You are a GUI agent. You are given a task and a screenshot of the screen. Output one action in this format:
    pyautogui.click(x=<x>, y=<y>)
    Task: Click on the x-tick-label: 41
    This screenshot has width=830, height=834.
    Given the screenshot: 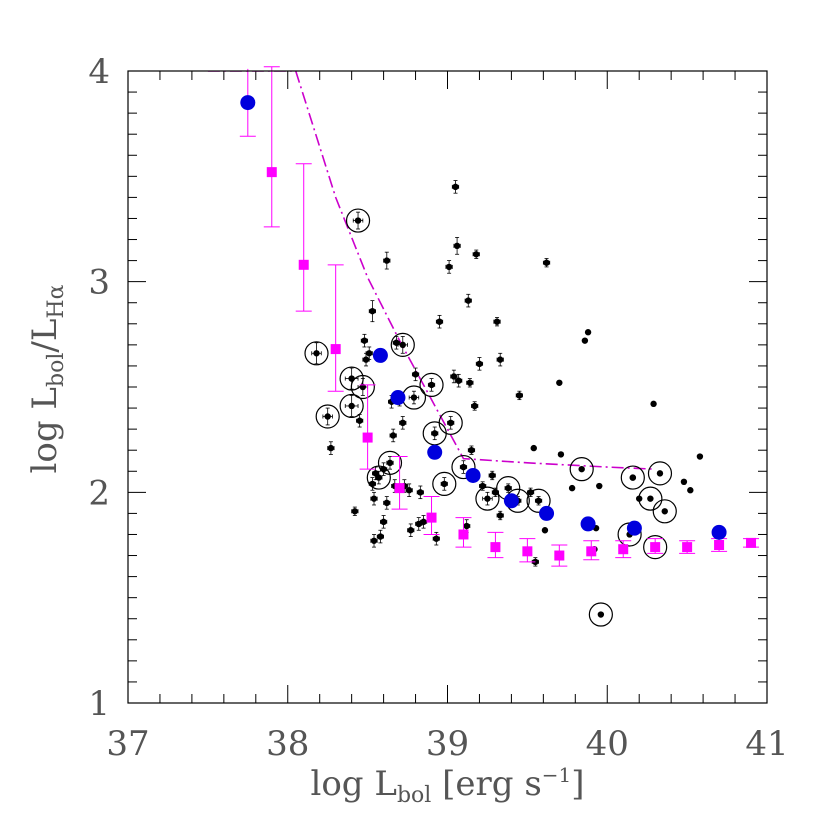 What is the action you would take?
    pyautogui.click(x=766, y=744)
    